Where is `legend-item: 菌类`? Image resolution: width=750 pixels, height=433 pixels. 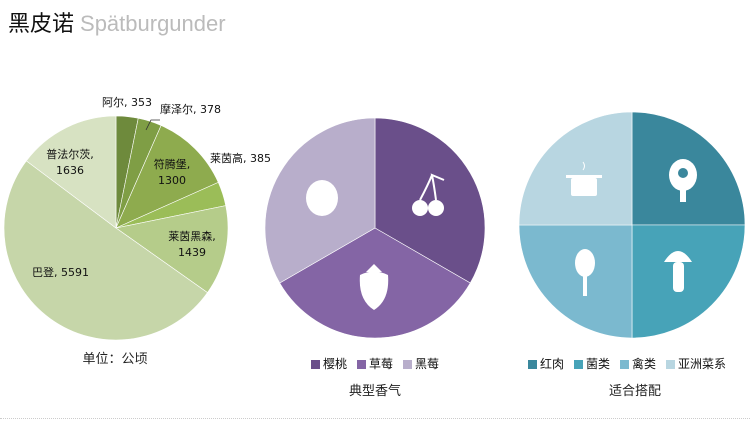
legend-item: 菌类 is located at coordinates (592, 363).